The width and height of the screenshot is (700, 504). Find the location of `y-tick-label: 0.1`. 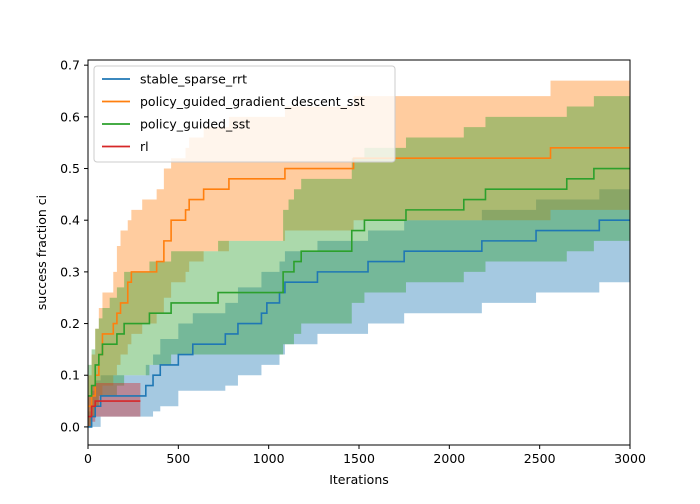

y-tick-label: 0.1 is located at coordinates (70, 375).